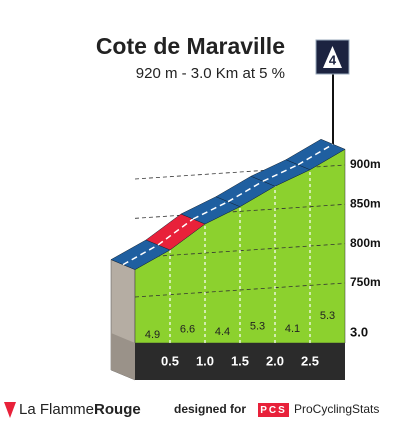  Describe the element at coordinates (336, 409) in the screenshot. I see `footer-site: ProCyclingStats` at that location.